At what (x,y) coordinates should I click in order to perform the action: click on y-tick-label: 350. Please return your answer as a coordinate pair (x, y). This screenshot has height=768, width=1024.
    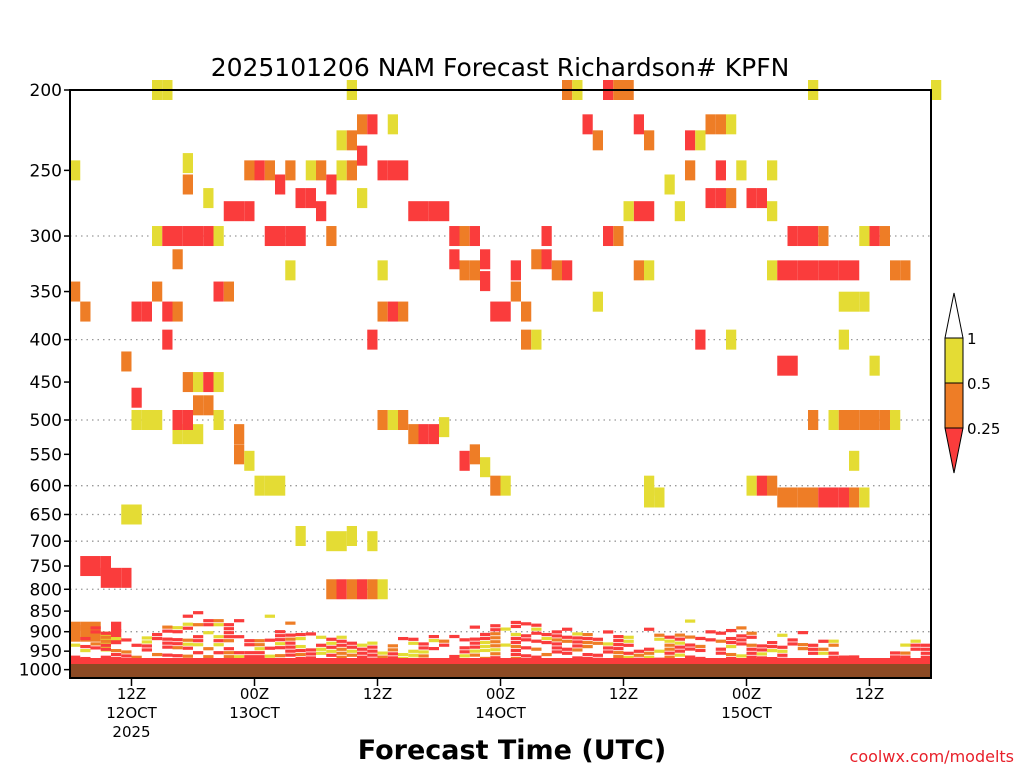
    Looking at the image, I should click on (46, 293).